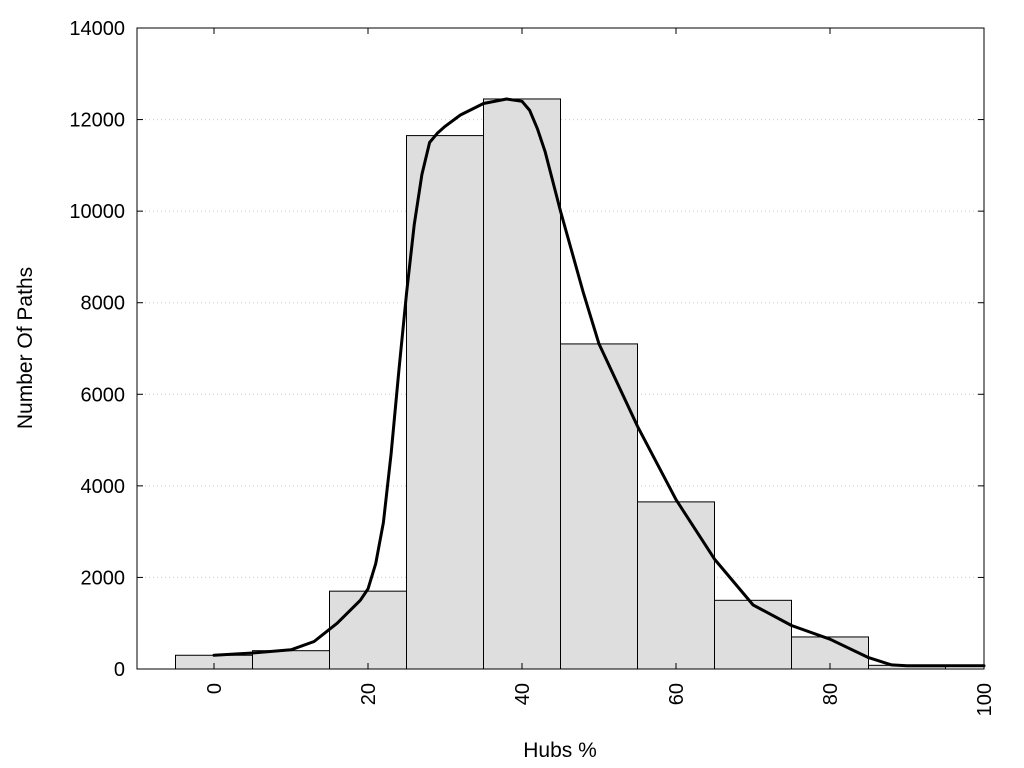  I want to click on x-tick-label: 80, so click(831, 694).